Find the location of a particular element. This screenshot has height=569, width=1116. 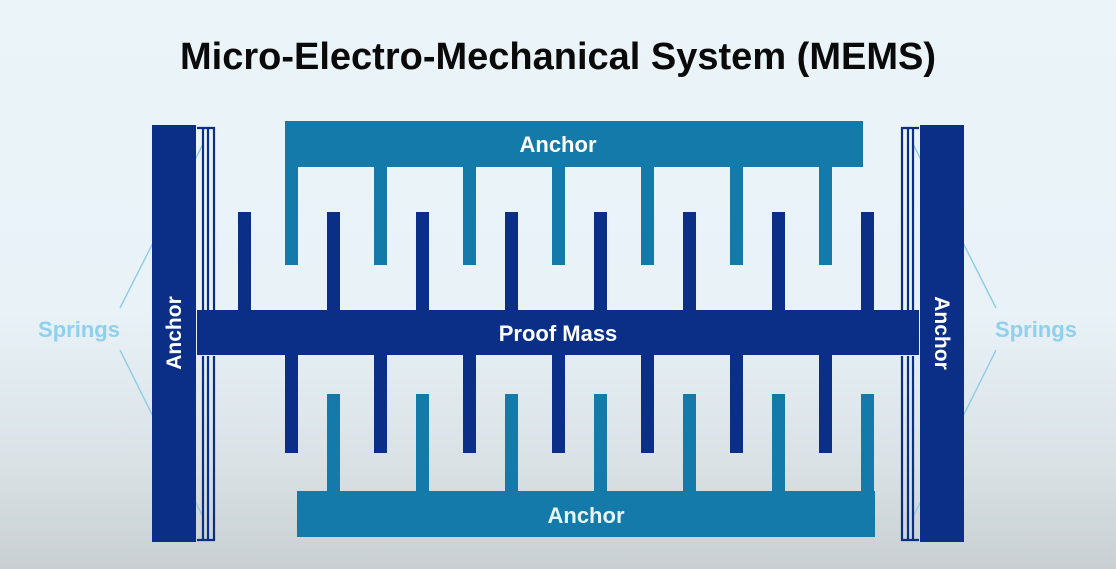

left-anchor-label: Anchor is located at coordinates (174, 333).